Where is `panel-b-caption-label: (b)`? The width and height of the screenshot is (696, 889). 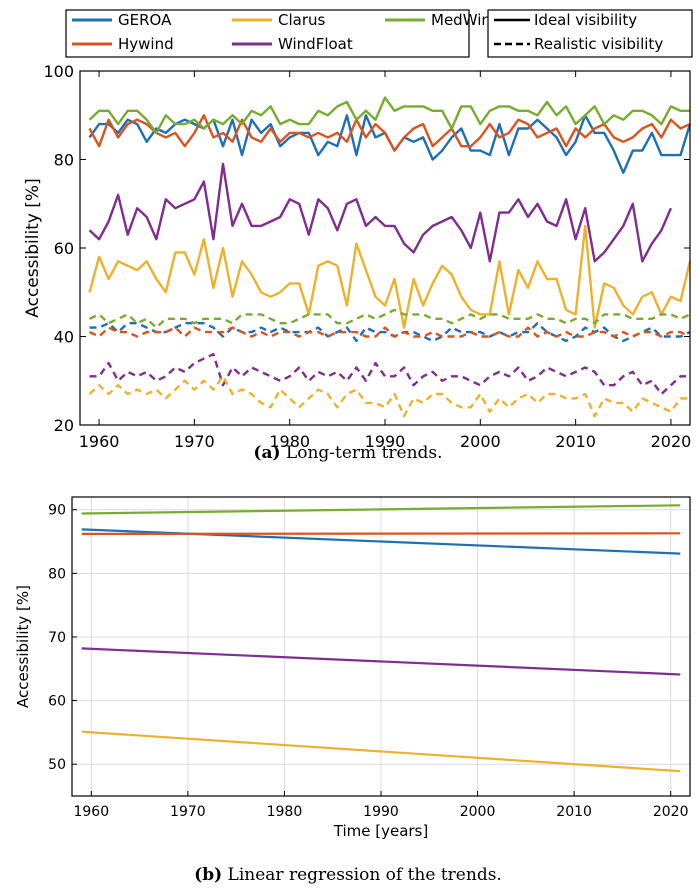
panel-b-caption-label: (b) is located at coordinates (208, 875).